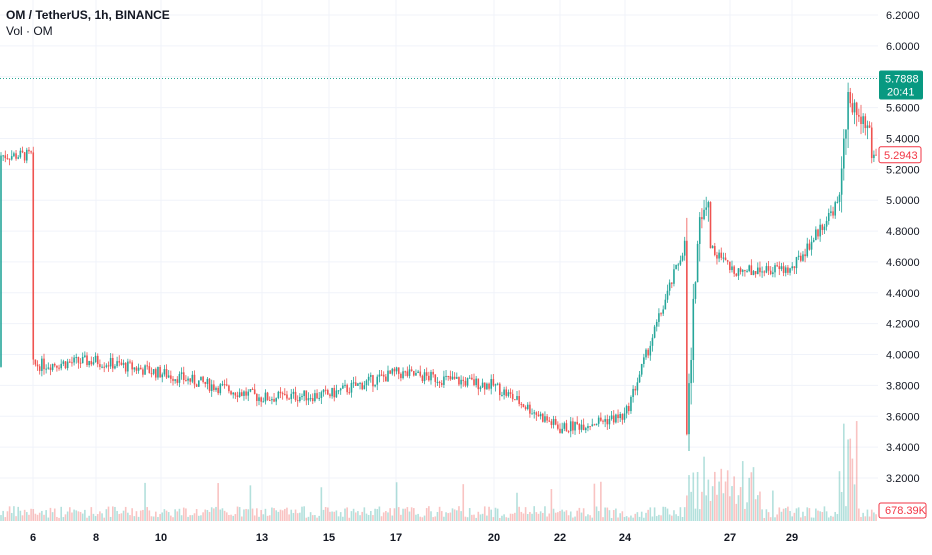 This screenshot has height=555, width=932. Describe the element at coordinates (900, 155) in the screenshot. I see `alert-price-badge` at that location.